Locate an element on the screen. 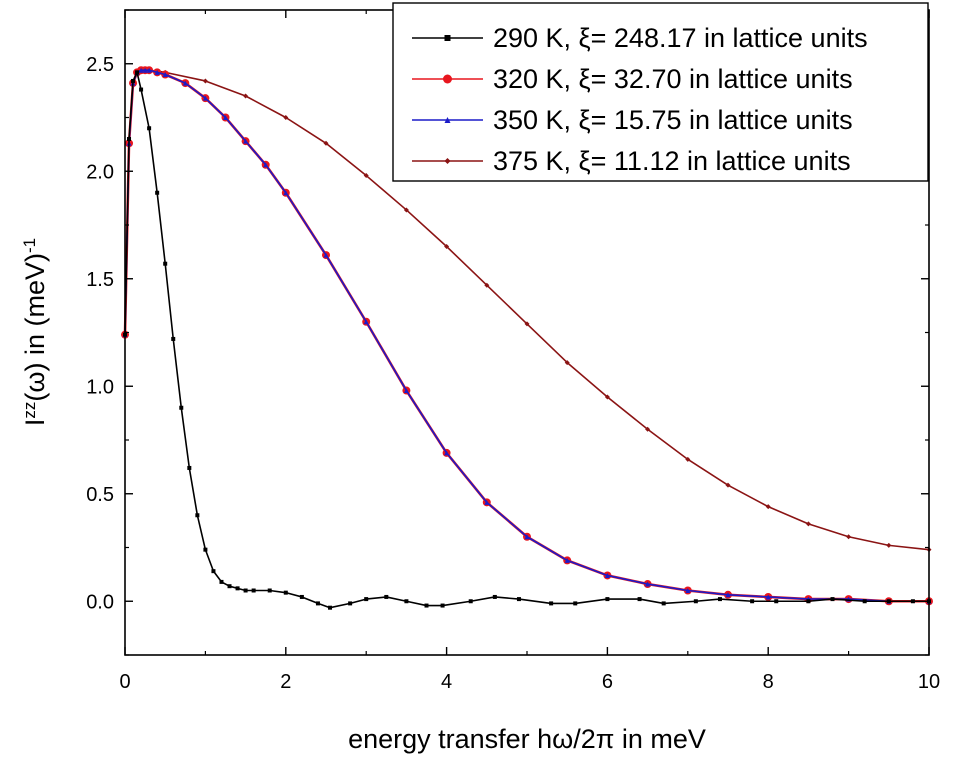 The image size is (959, 768). y-tick-label-3: 1.5 is located at coordinates (100, 280).